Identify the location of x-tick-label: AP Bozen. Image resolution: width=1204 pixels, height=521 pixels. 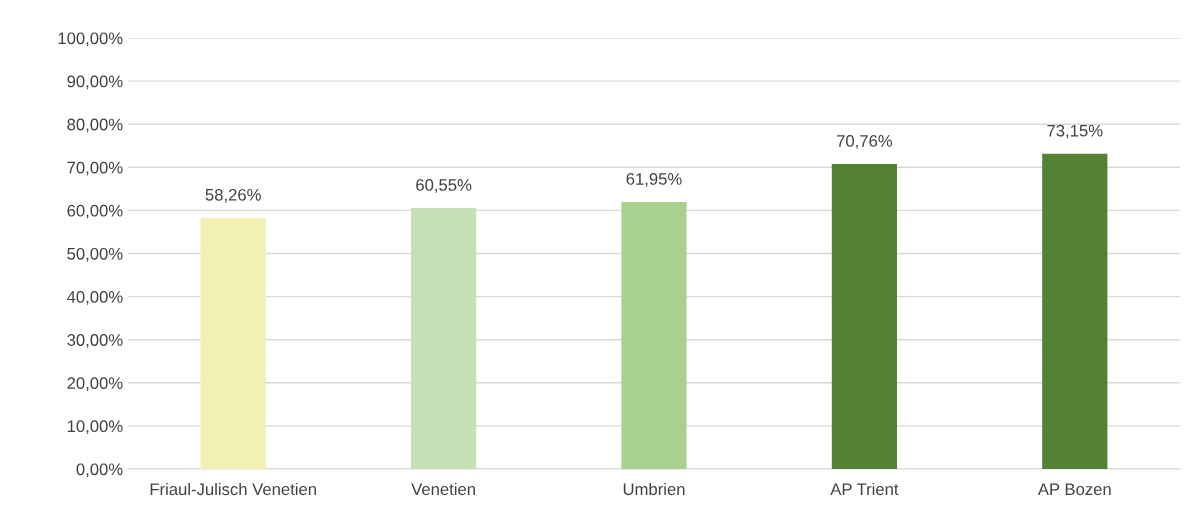
(1074, 489).